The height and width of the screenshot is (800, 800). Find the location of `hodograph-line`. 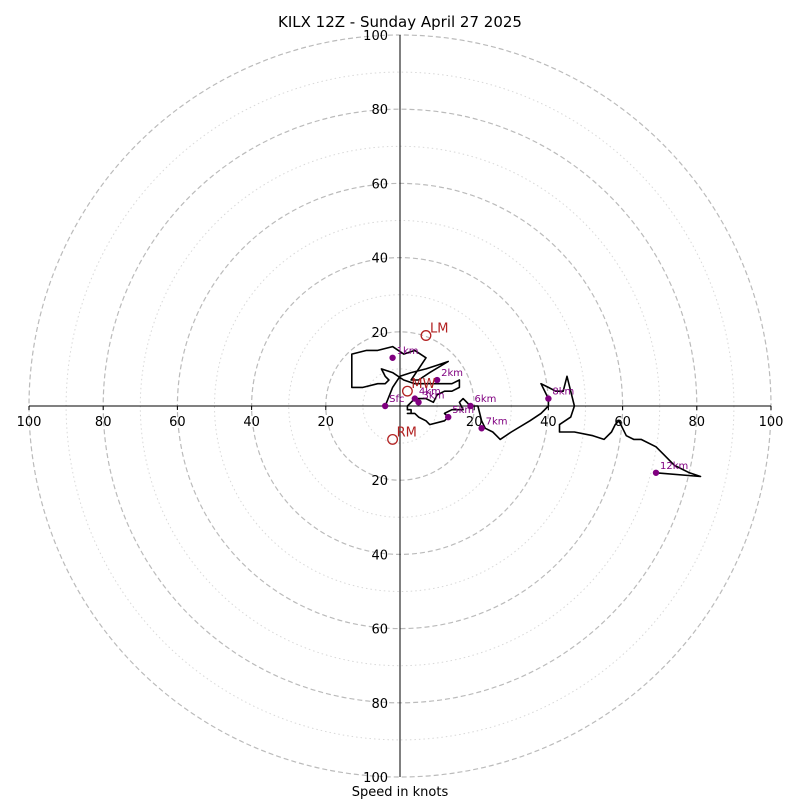

hodograph-line is located at coordinates (526, 411).